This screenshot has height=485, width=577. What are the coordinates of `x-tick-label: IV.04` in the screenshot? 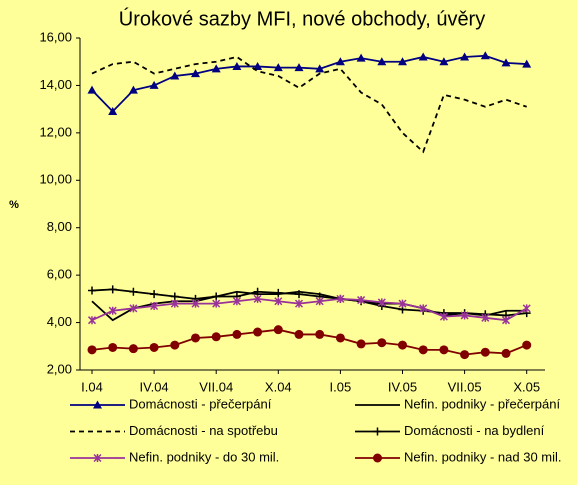 It's located at (154, 386).